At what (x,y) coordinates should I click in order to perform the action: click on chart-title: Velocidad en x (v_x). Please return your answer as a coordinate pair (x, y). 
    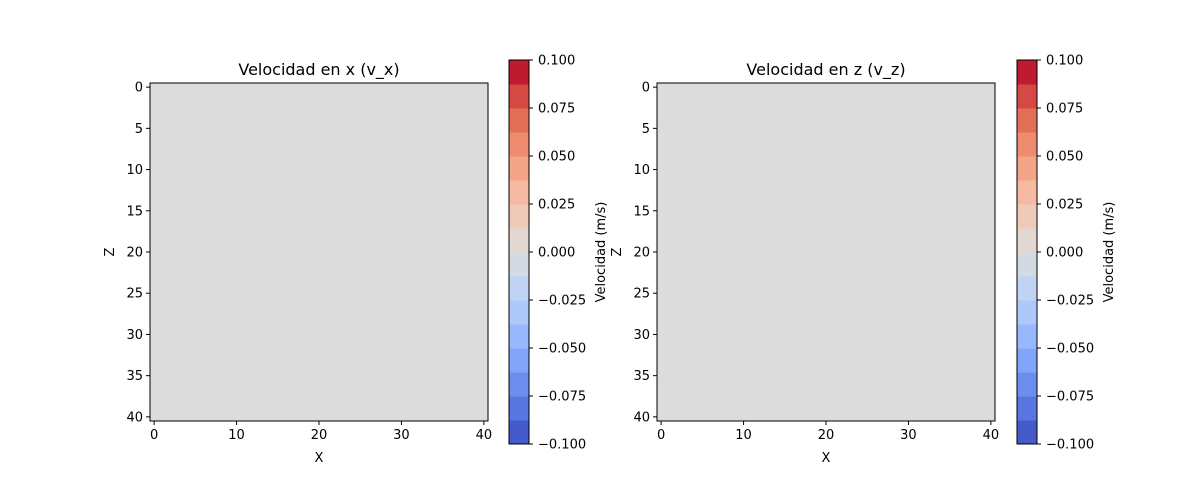
    Looking at the image, I should click on (318, 70).